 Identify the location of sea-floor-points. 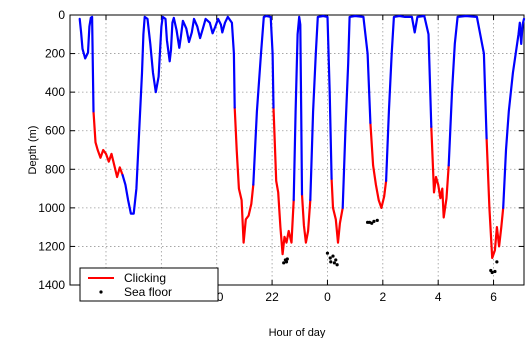
(390, 246).